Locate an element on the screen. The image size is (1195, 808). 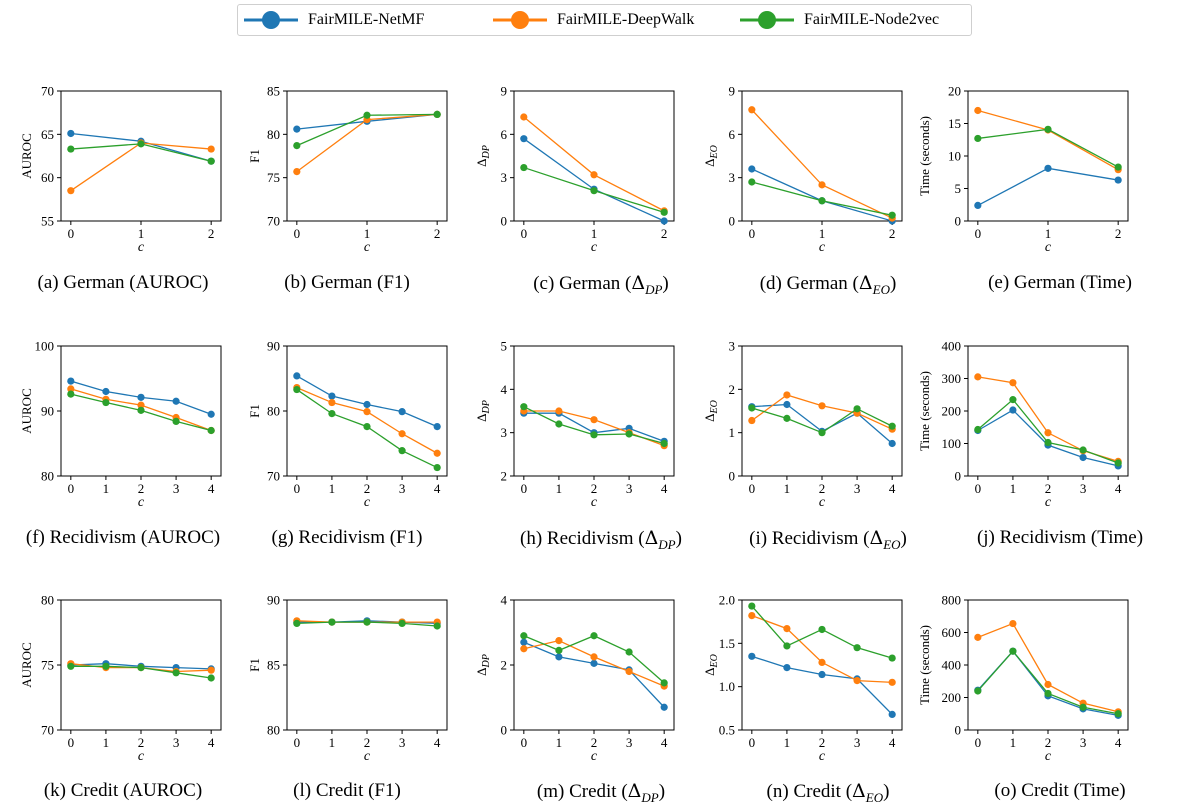
caption-delta-symbol: Δ is located at coordinates (638, 283).